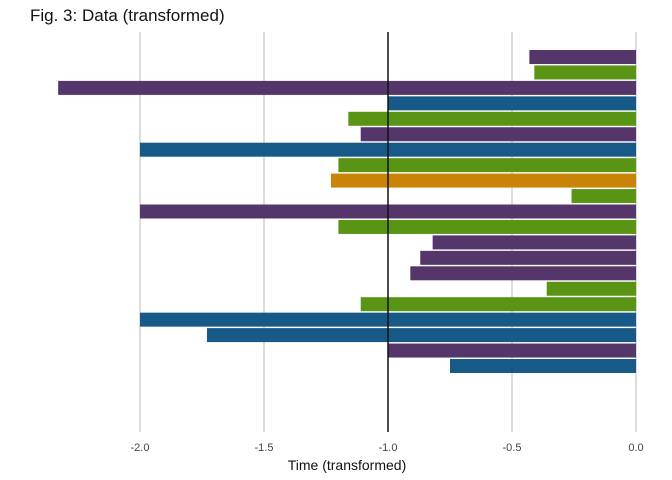 This screenshot has height=480, width=672. I want to click on x-tick-label-2: -1.0, so click(388, 448).